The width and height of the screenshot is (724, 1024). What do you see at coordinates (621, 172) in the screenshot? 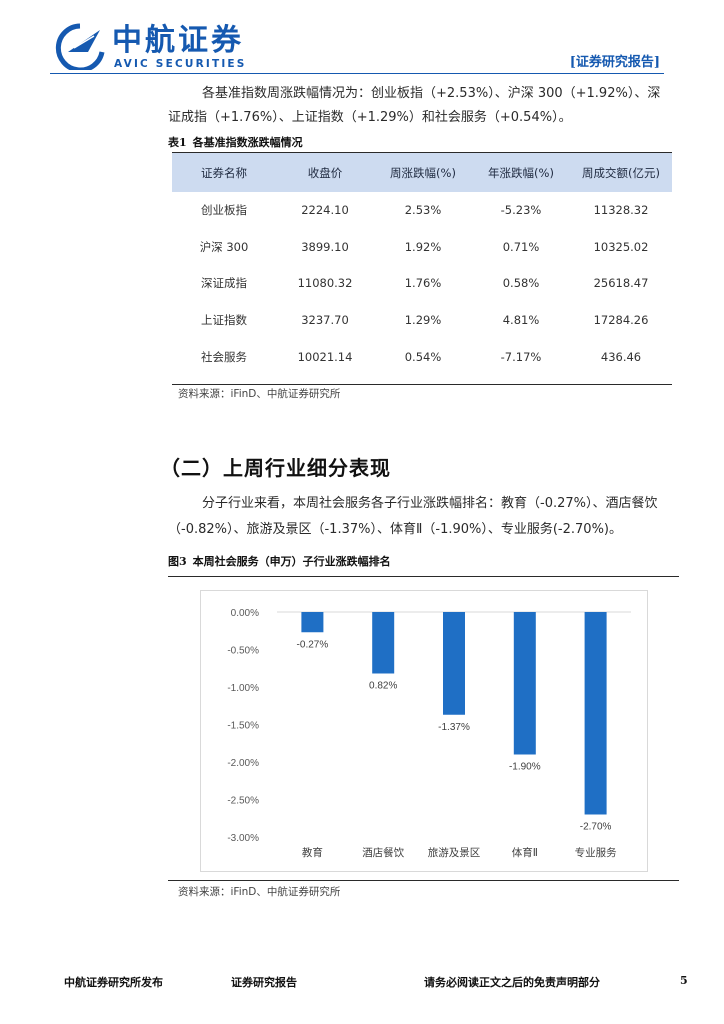
I see `column-header: 周成交额(亿元)` at bounding box center [621, 172].